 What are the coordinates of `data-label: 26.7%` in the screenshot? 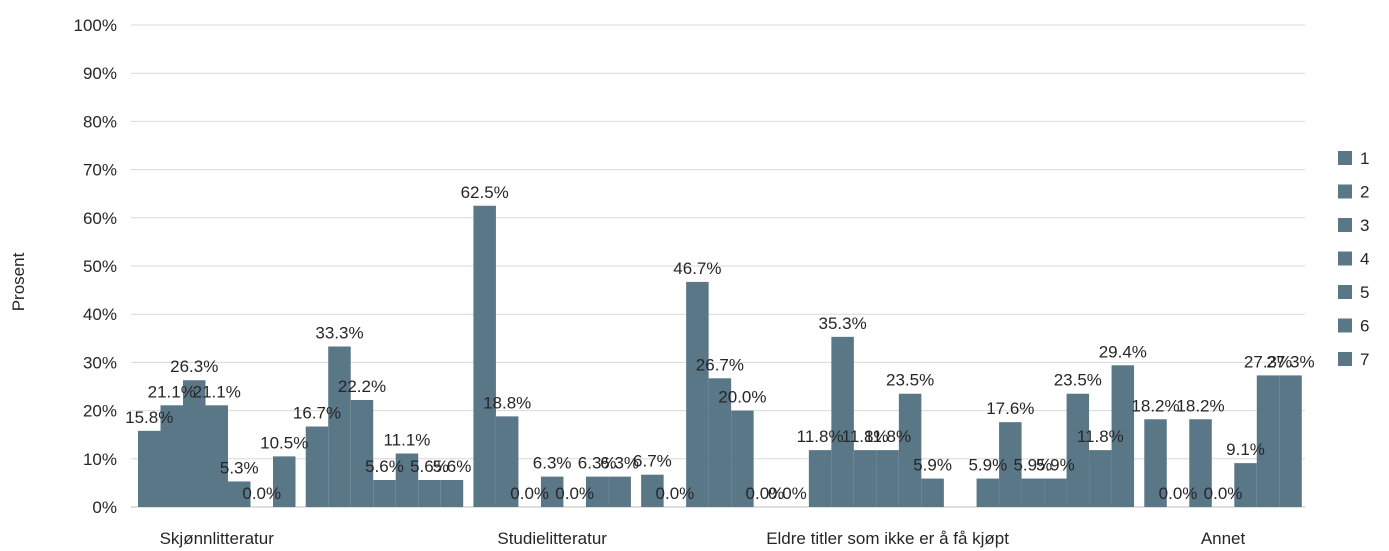 It's located at (720, 364).